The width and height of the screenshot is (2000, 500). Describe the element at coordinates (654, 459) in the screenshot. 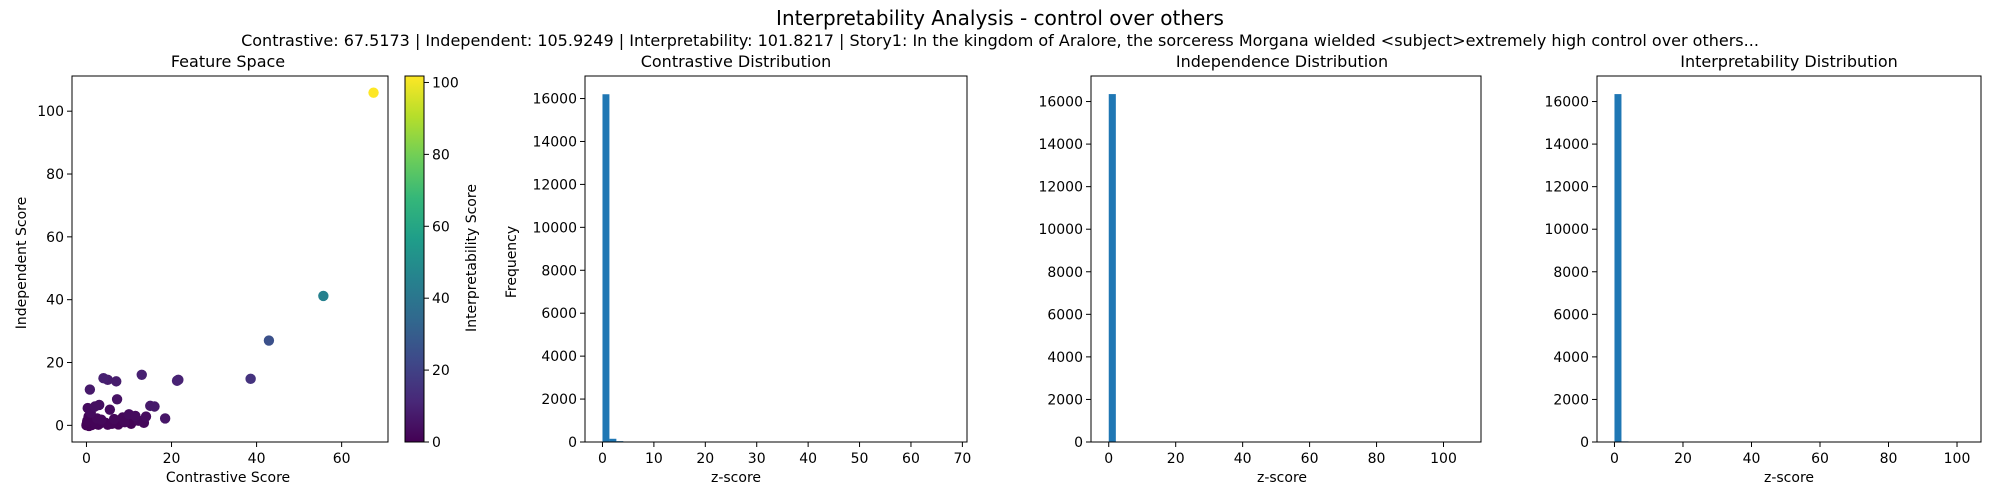

I see `x-tick-label: 10` at that location.